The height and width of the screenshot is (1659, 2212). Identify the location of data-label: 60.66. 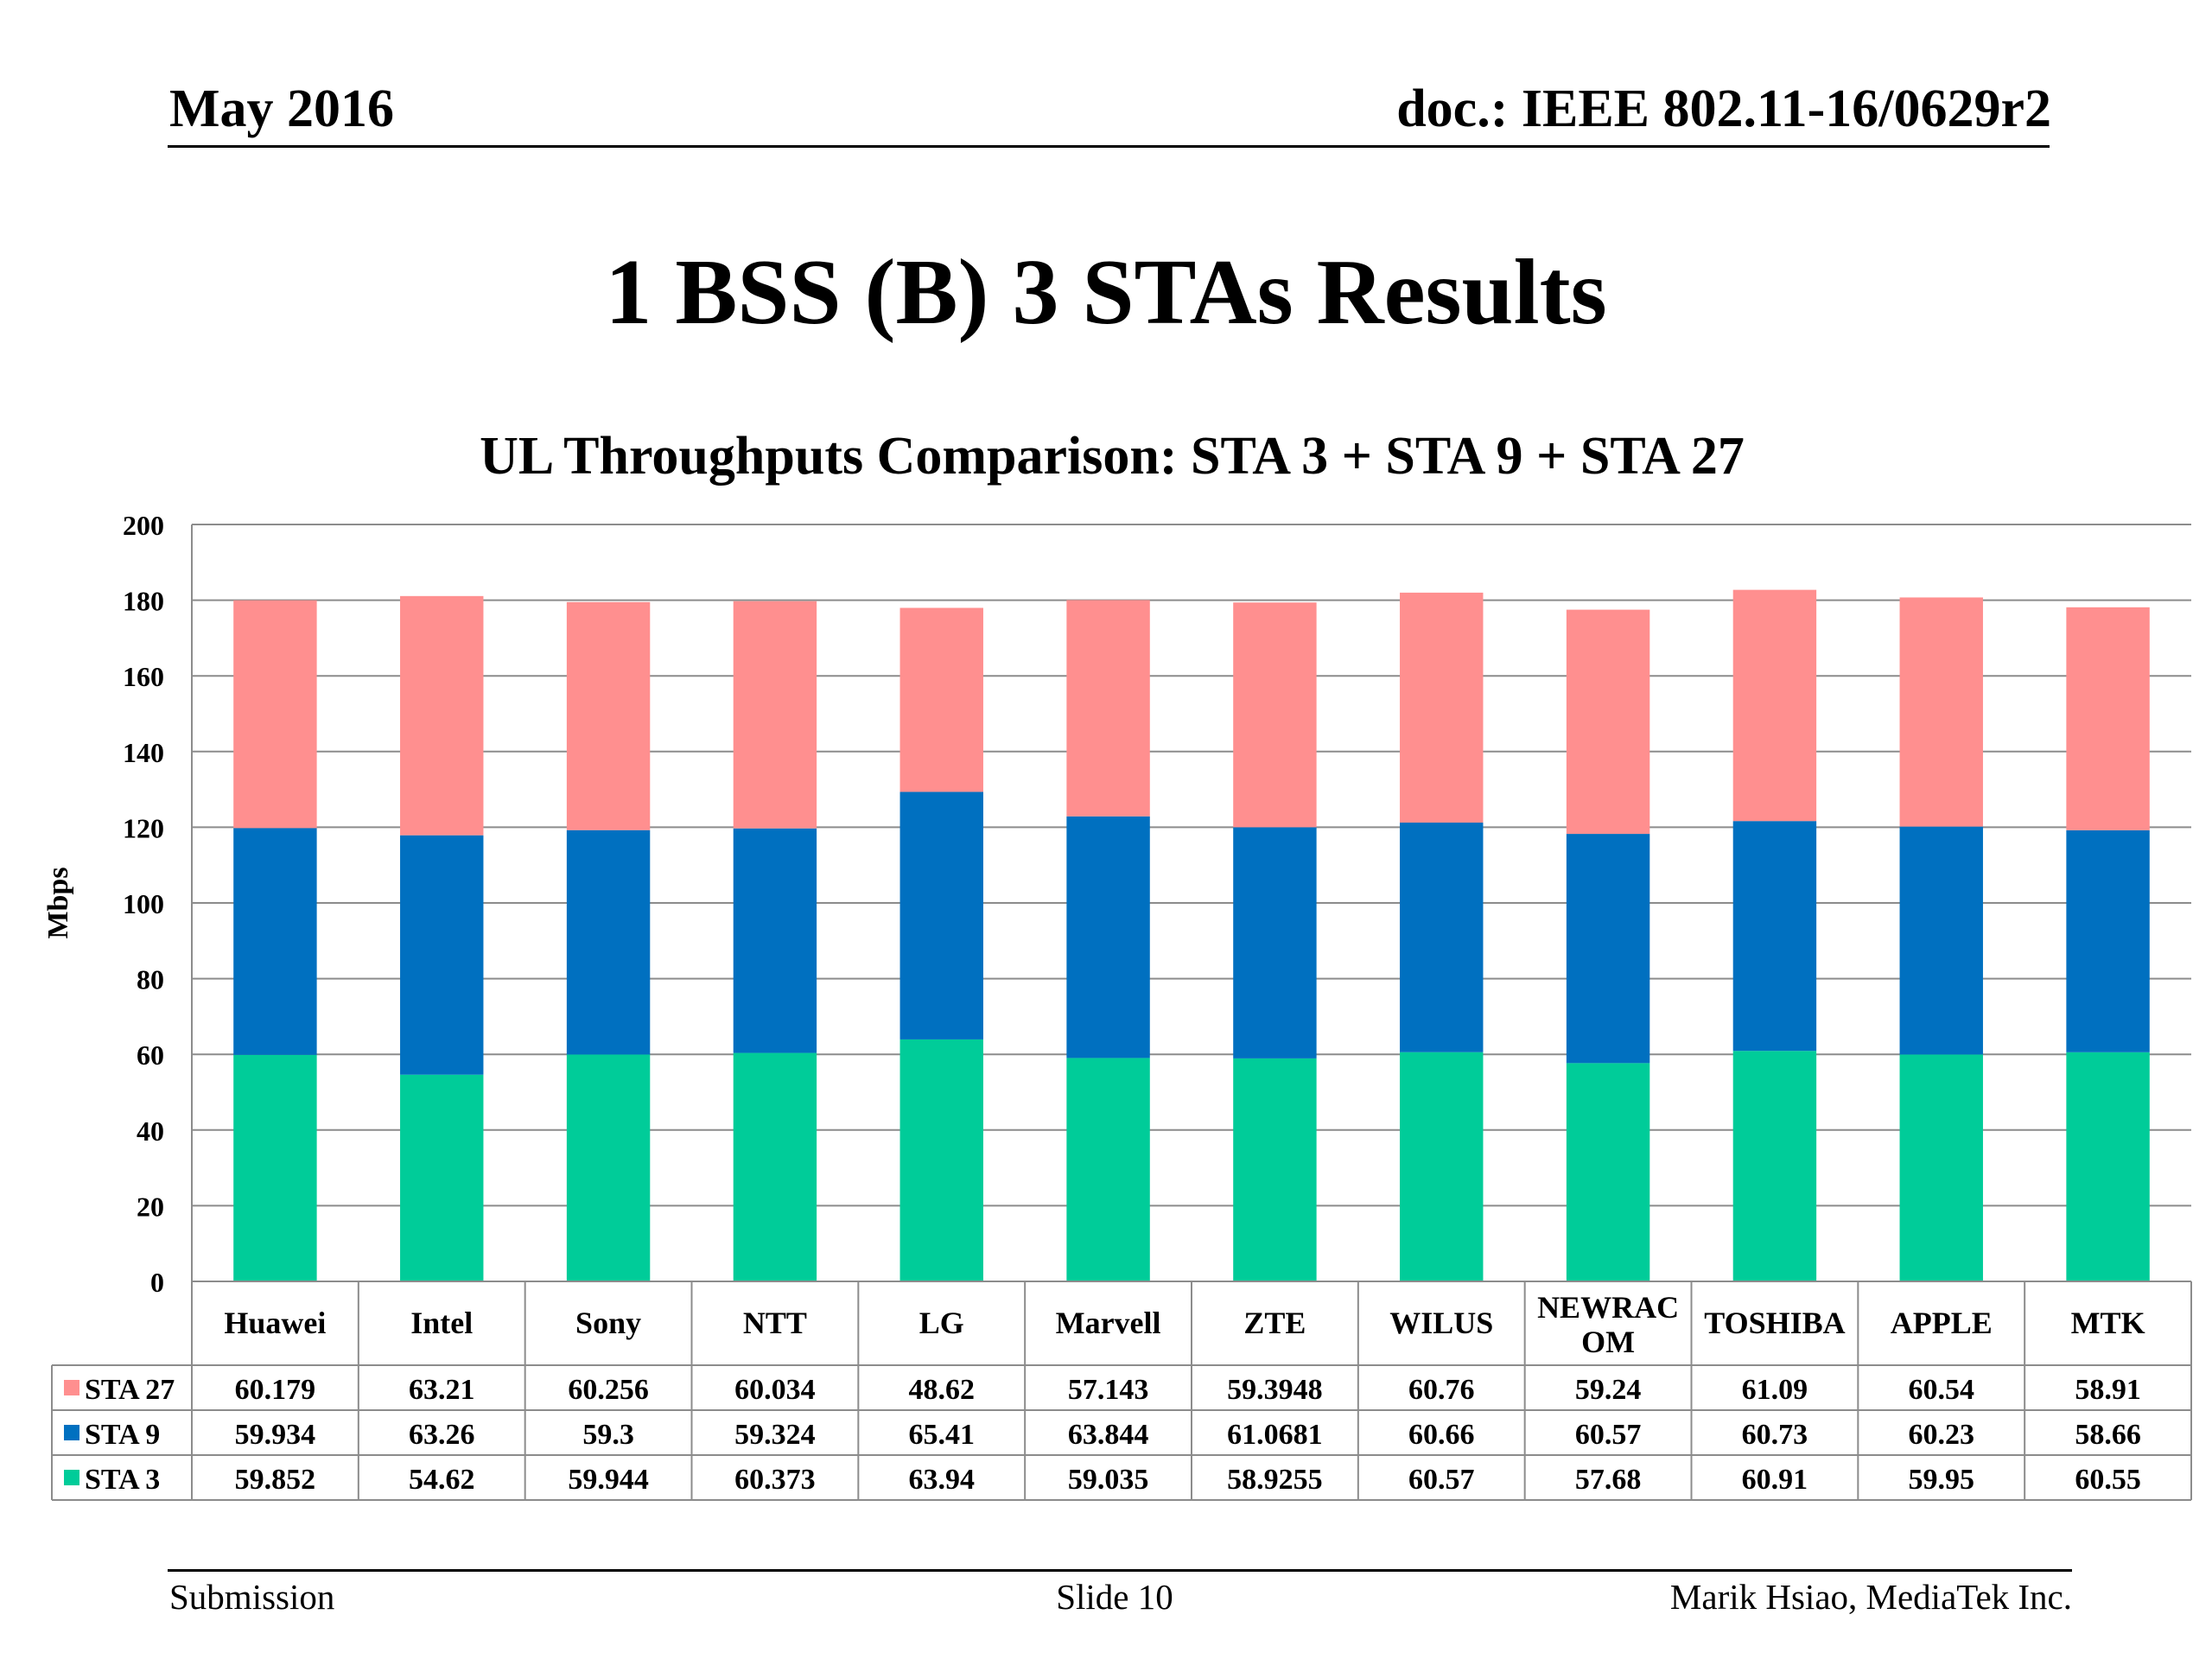
(1441, 1435).